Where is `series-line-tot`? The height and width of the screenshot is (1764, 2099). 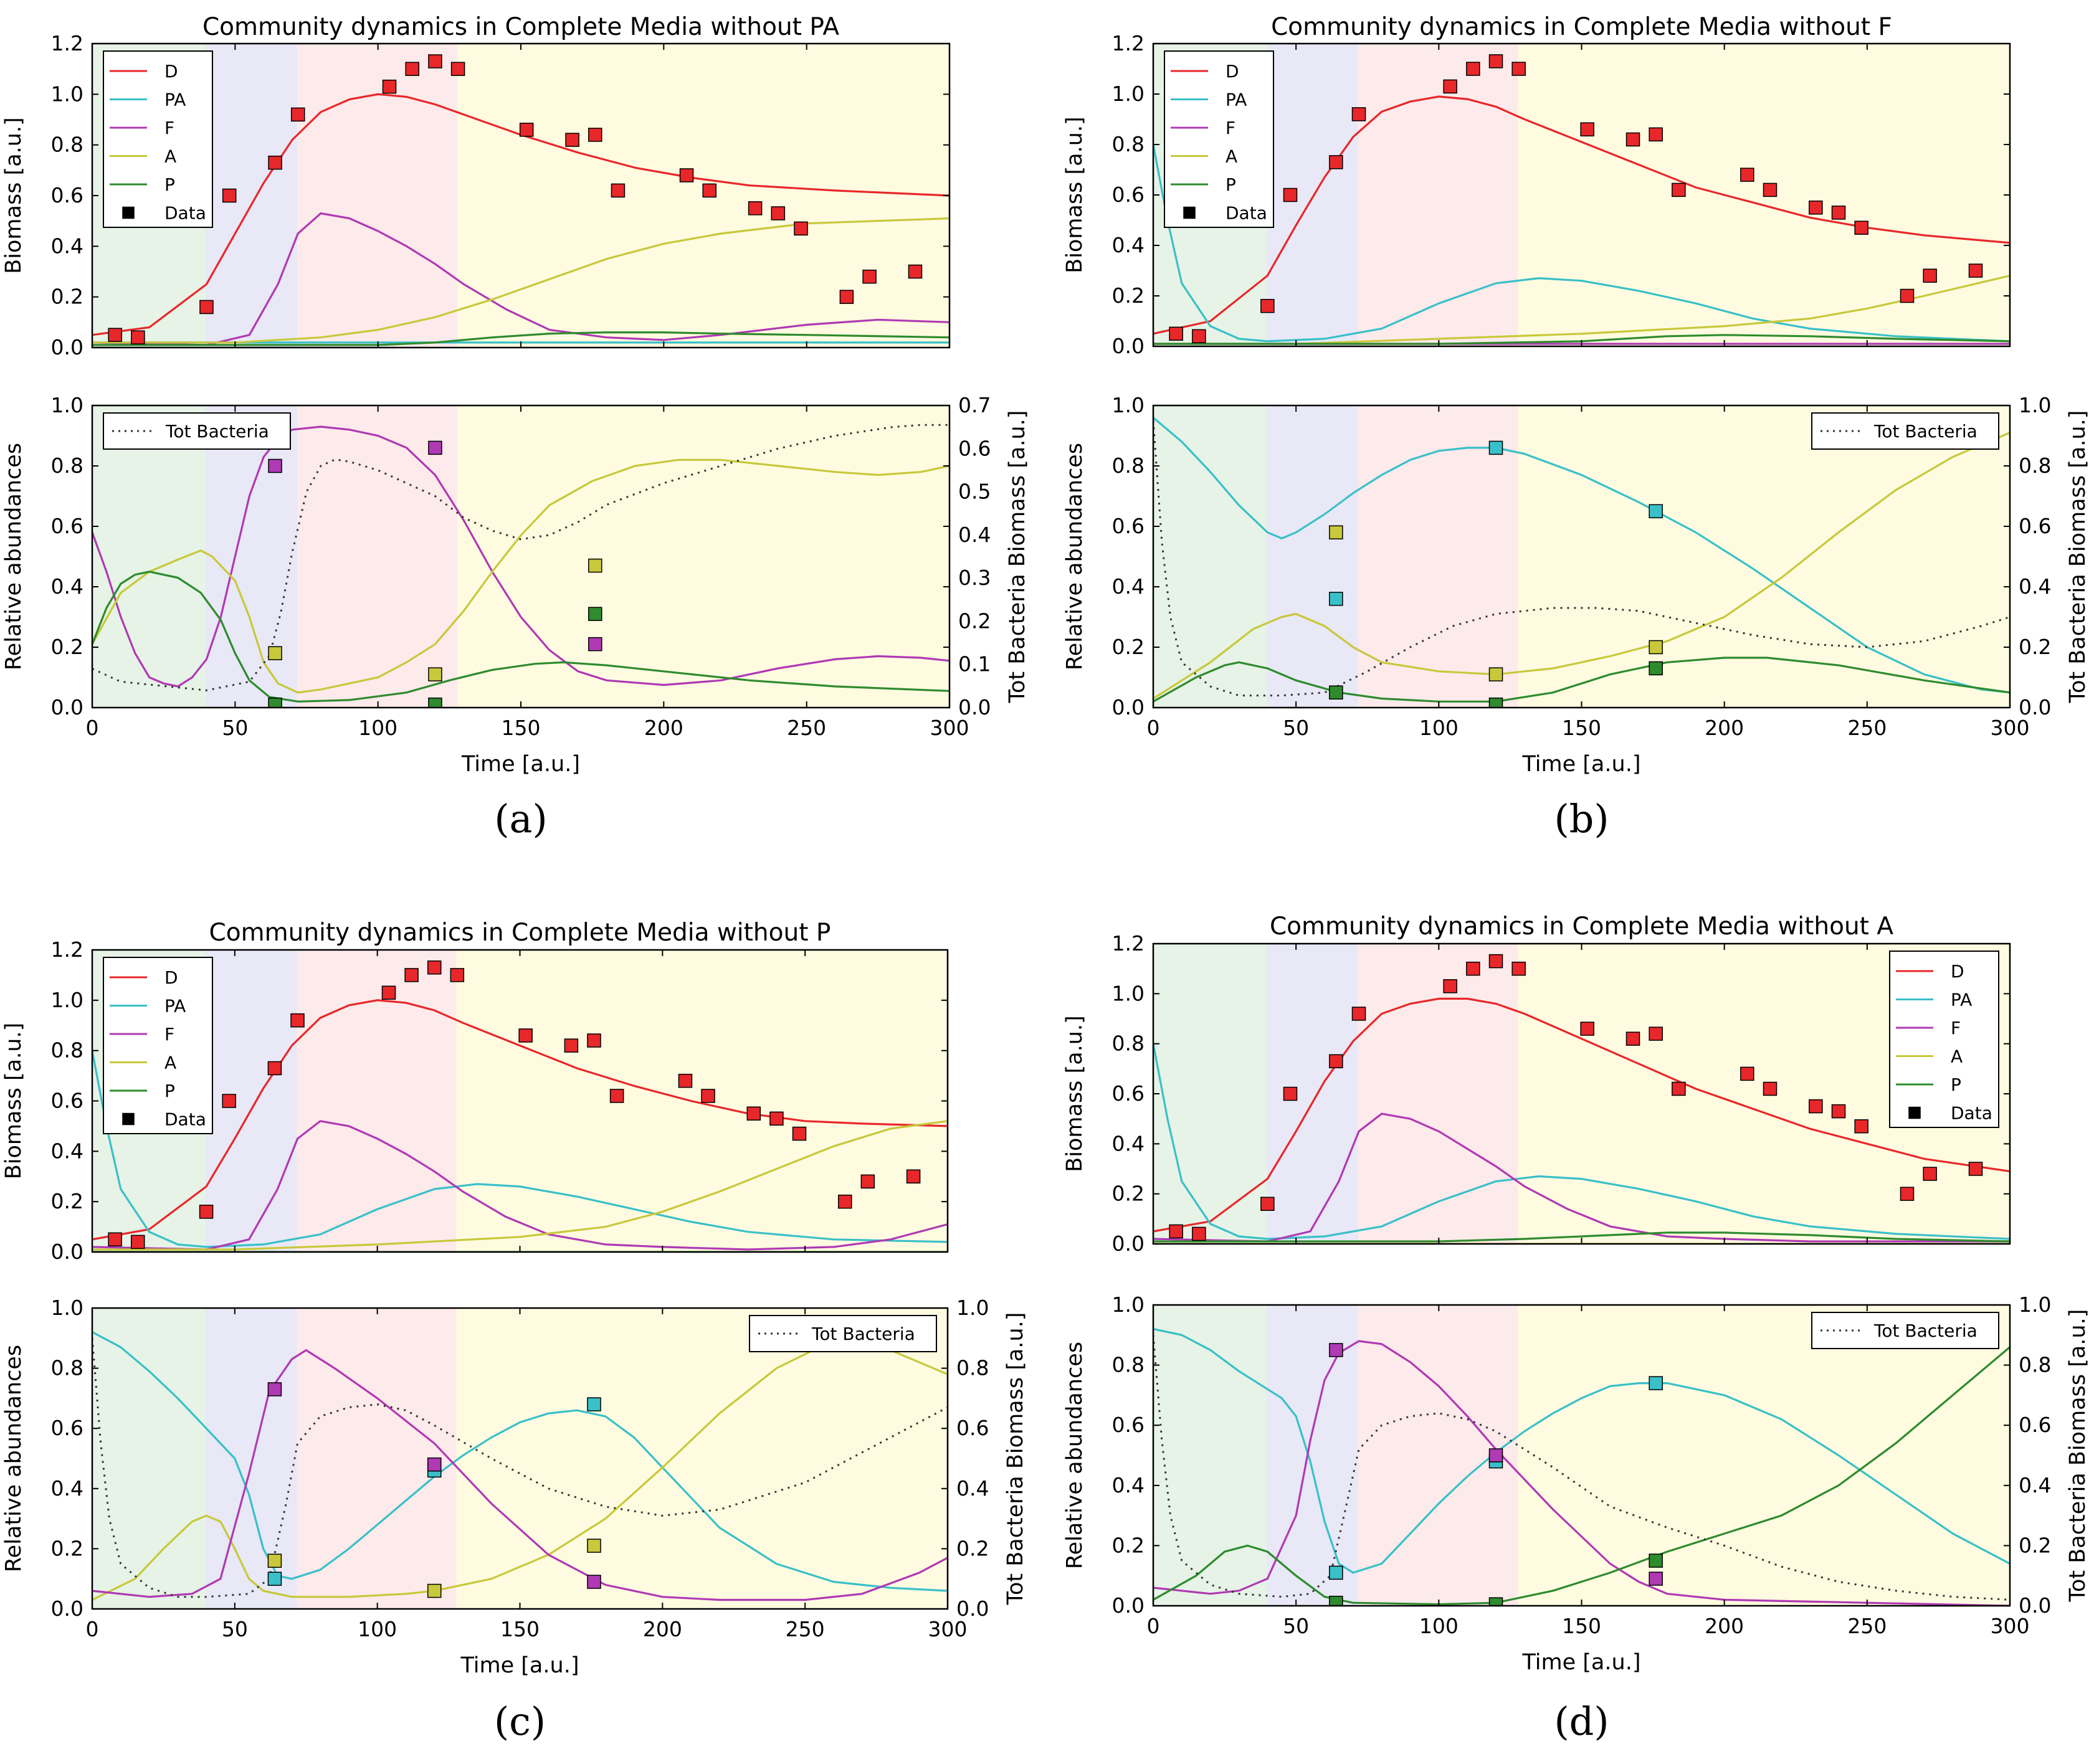
series-line-tot is located at coordinates (1581, 558).